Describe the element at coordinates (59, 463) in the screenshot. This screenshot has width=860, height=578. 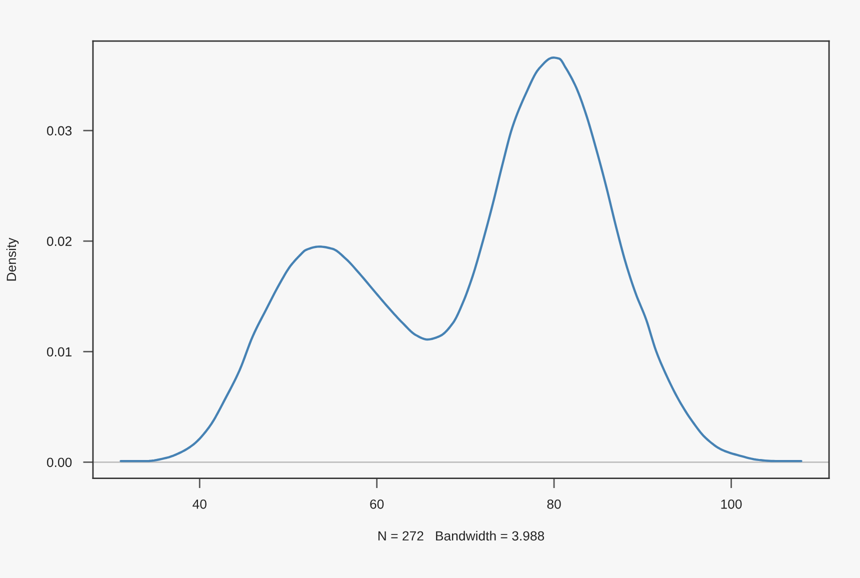
I see `y-tick-label: 0.00` at that location.